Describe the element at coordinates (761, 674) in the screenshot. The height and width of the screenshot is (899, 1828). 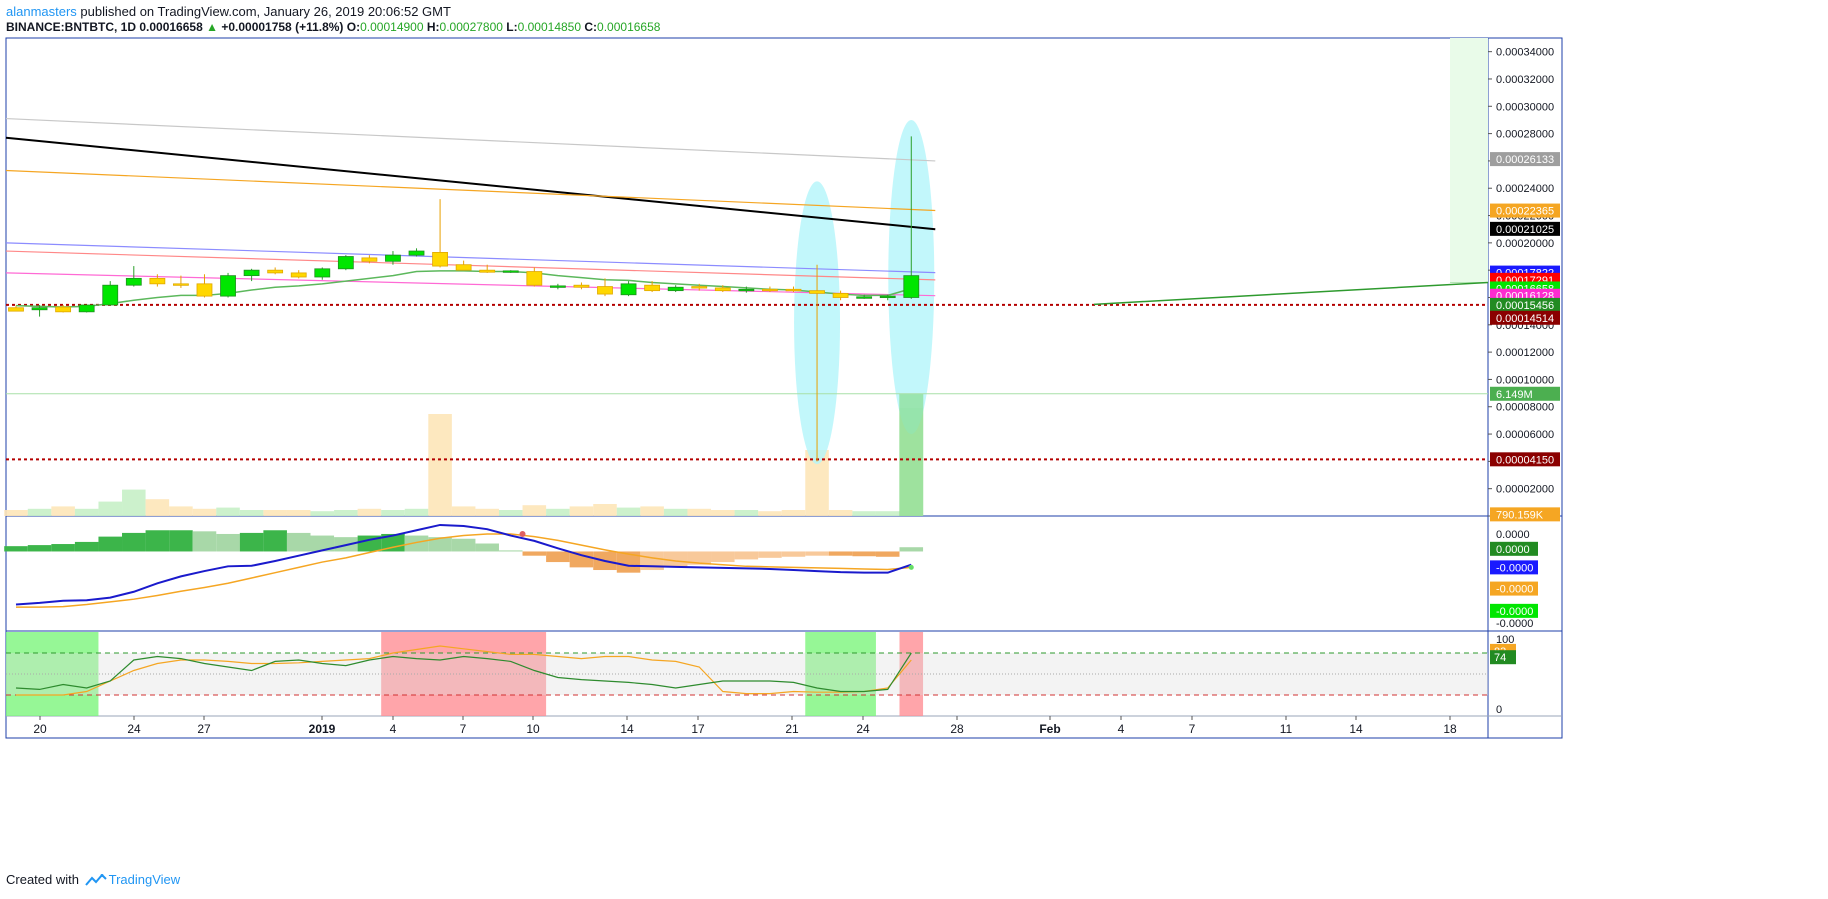
I see `stoch-pane: 10008374` at that location.